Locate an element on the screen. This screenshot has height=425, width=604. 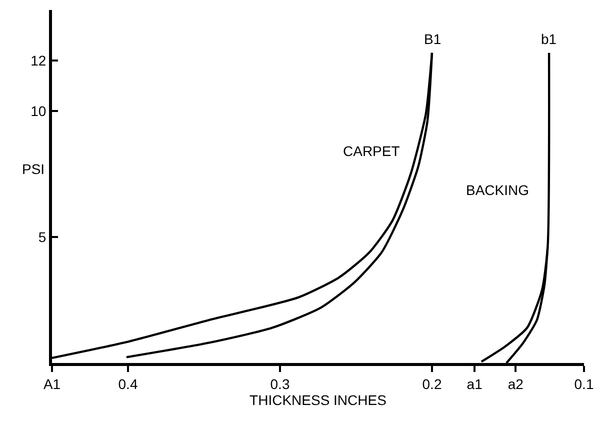
x-tick-label: 0.4 is located at coordinates (128, 384).